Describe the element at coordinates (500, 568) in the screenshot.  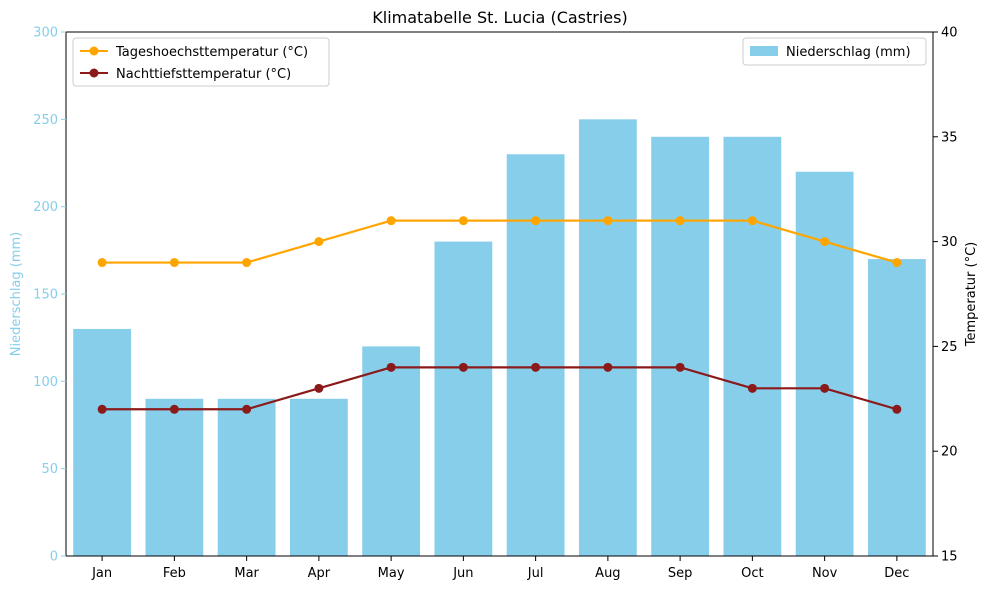
I see `x-axis: Jan Feb Mar Apr May Jun Jul Aug Sep Oct Nov Dec` at that location.